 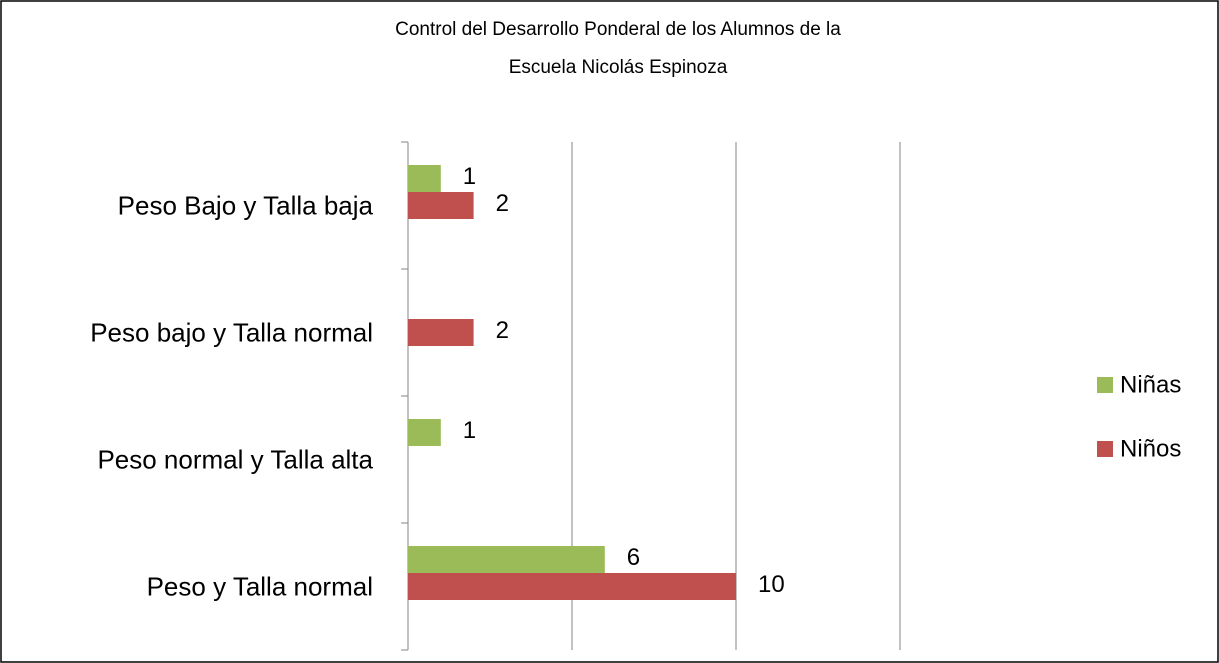 What do you see at coordinates (1150, 384) in the screenshot?
I see `legend-label: Niñas` at bounding box center [1150, 384].